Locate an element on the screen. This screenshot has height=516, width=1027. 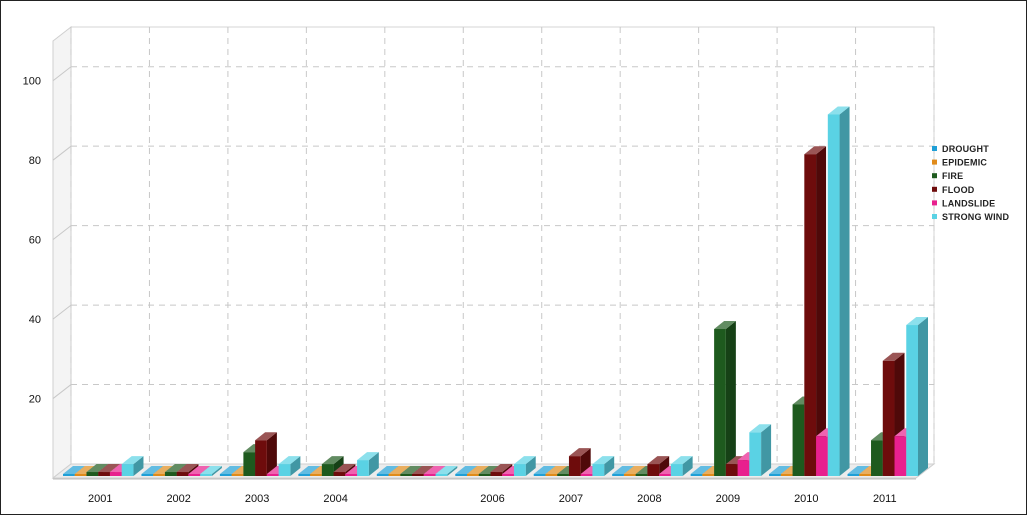
bar-fire-2009 is located at coordinates (725, 398).